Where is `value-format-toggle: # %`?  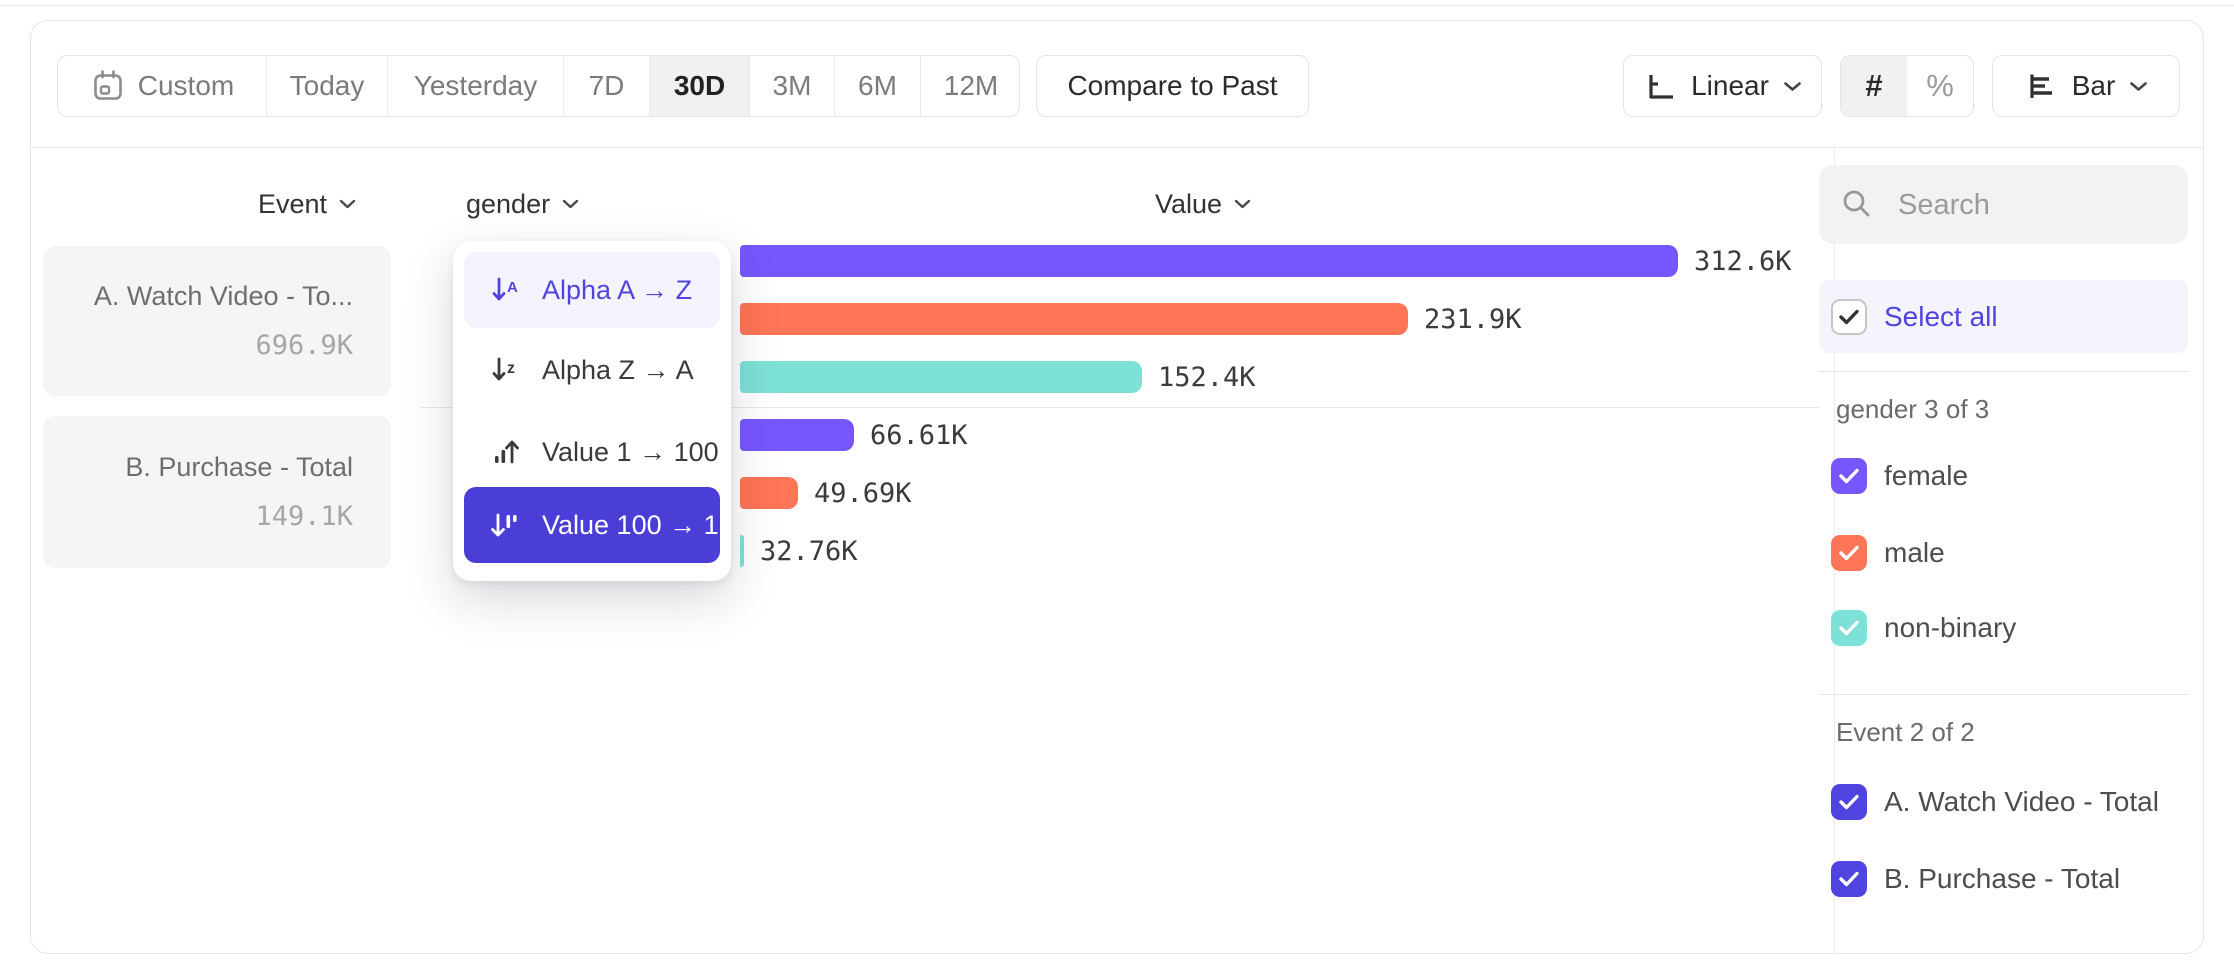 value-format-toggle: # % is located at coordinates (1907, 86).